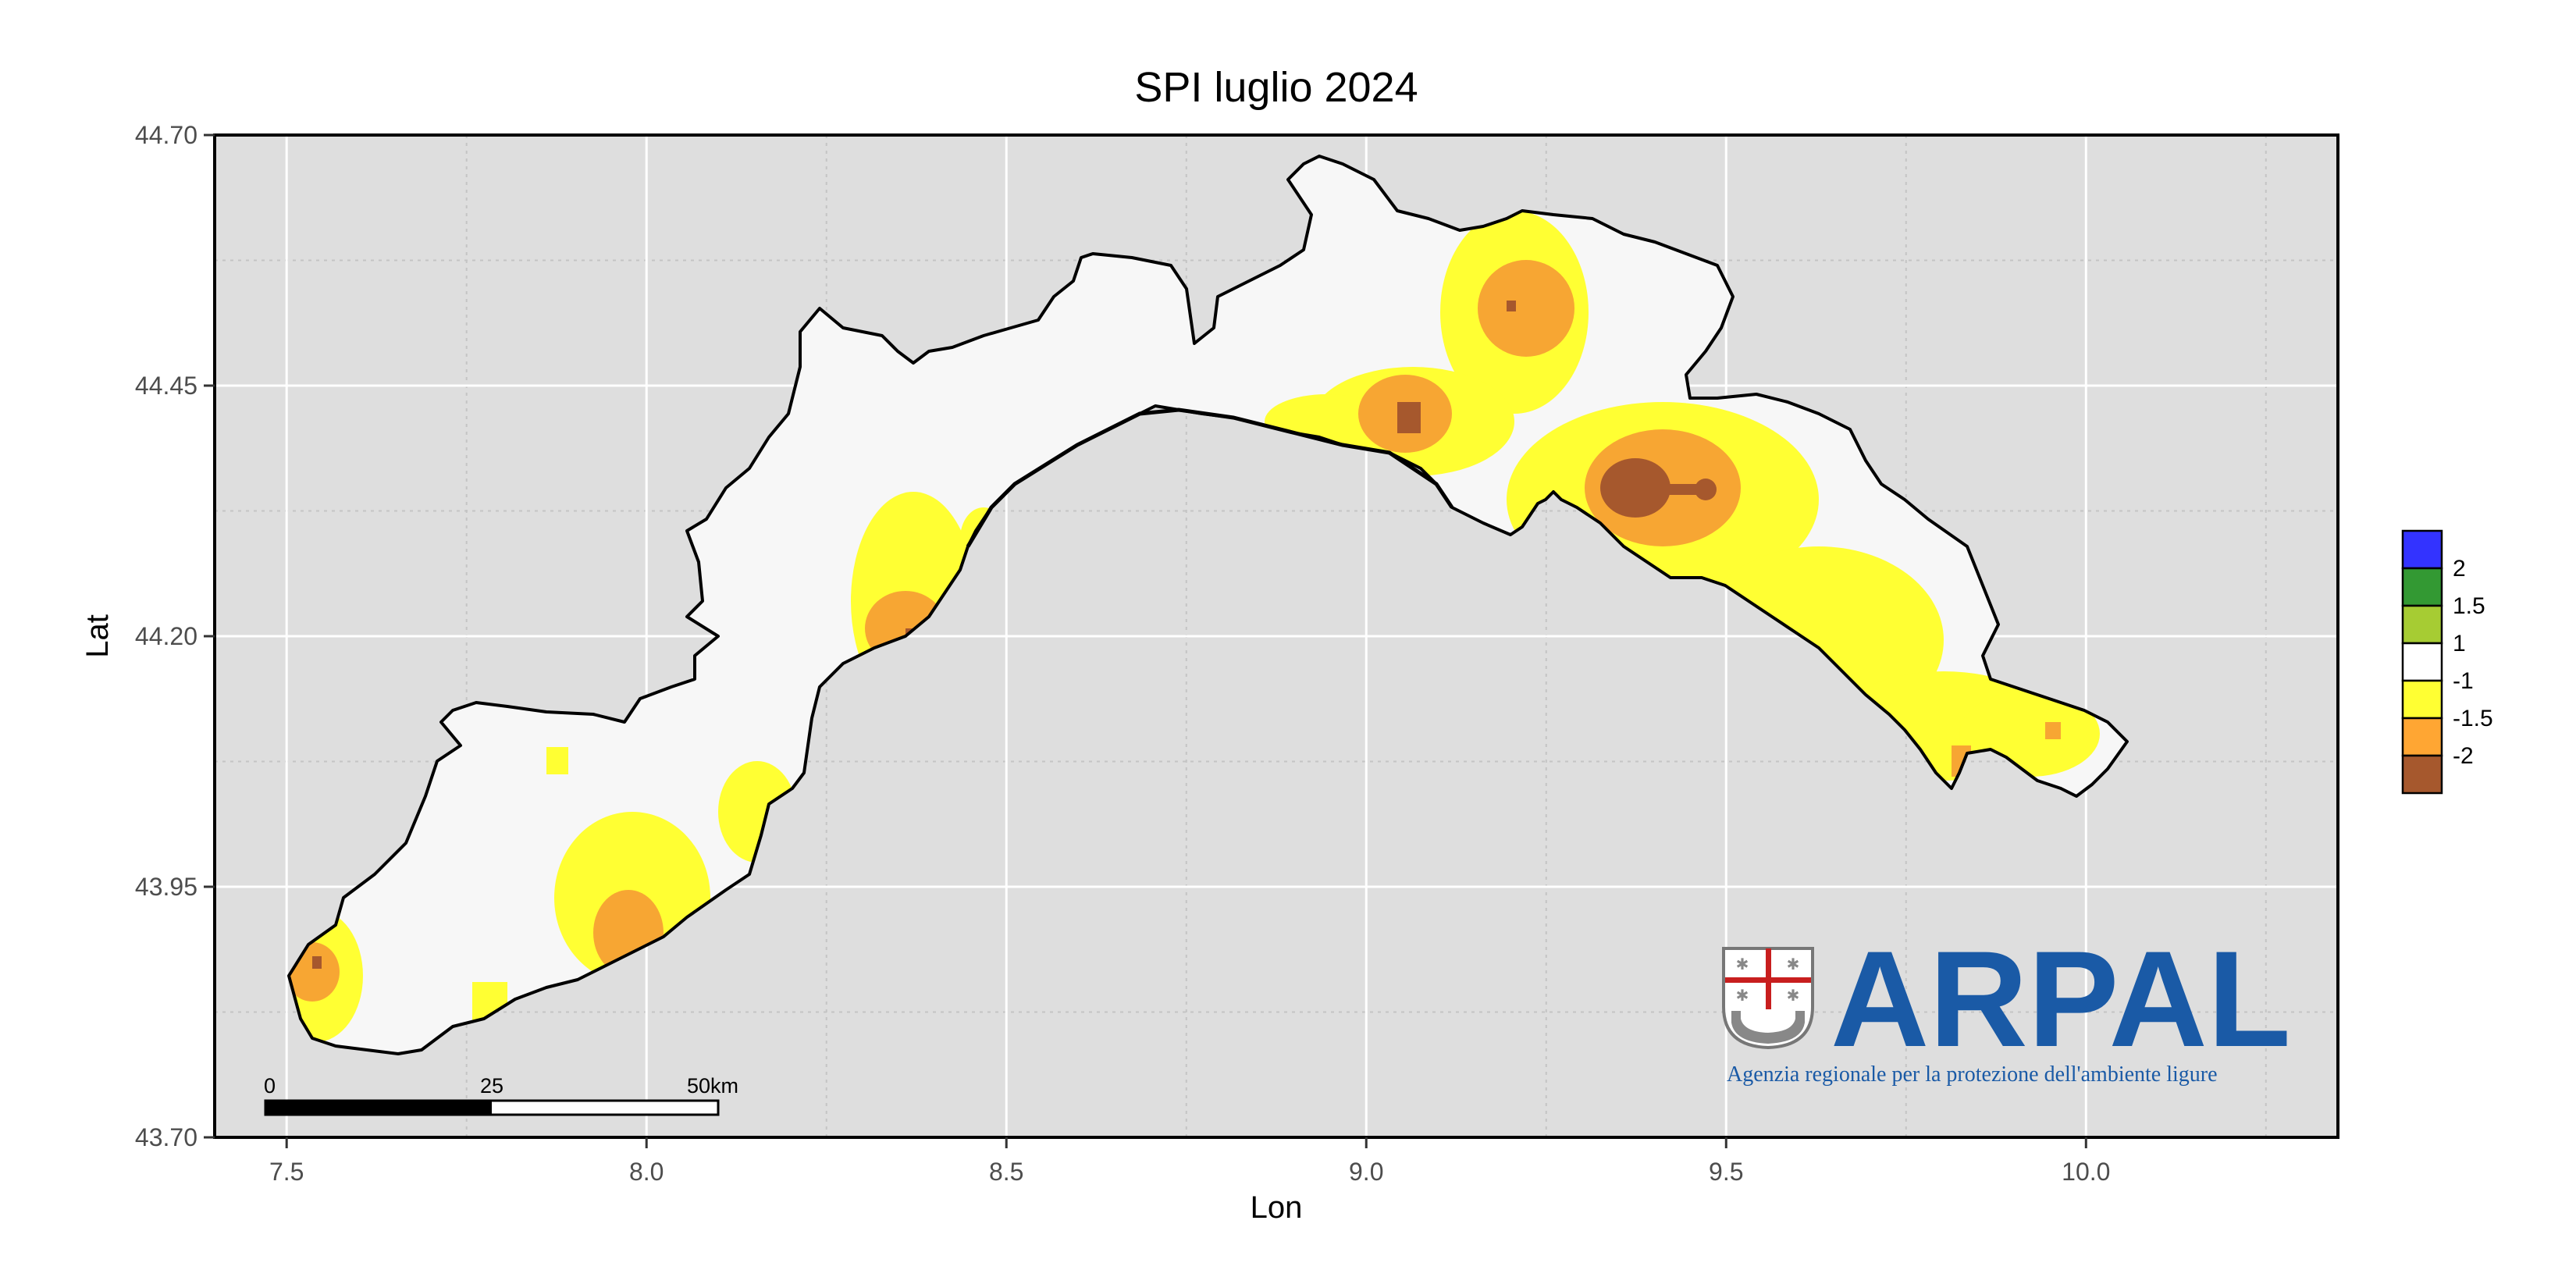 Image resolution: width=2576 pixels, height=1288 pixels. Describe the element at coordinates (1277, 1207) in the screenshot. I see `x-axis-label: Lon` at that location.